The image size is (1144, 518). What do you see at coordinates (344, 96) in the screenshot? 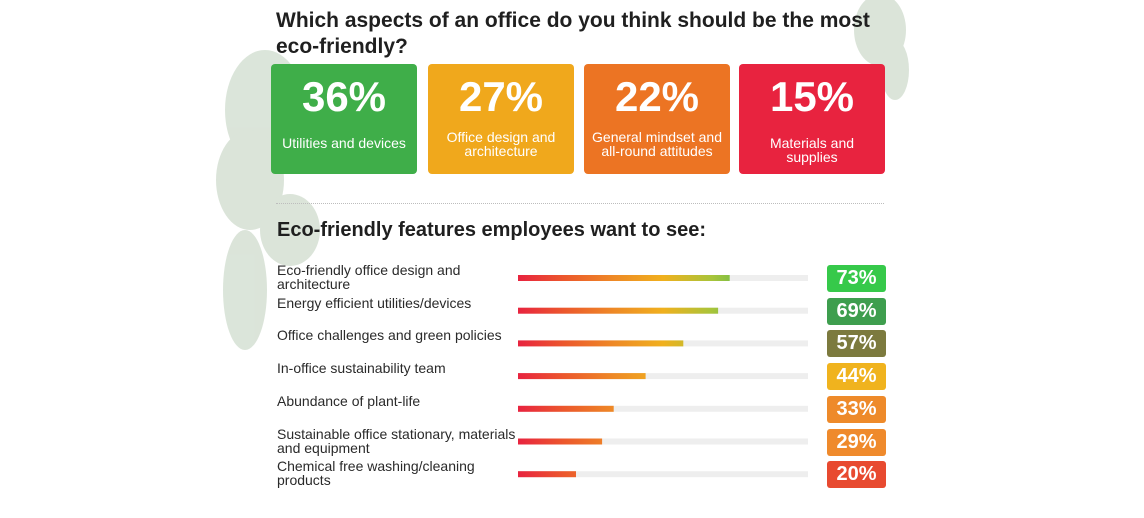
I see `aspect-percent: 36%` at bounding box center [344, 96].